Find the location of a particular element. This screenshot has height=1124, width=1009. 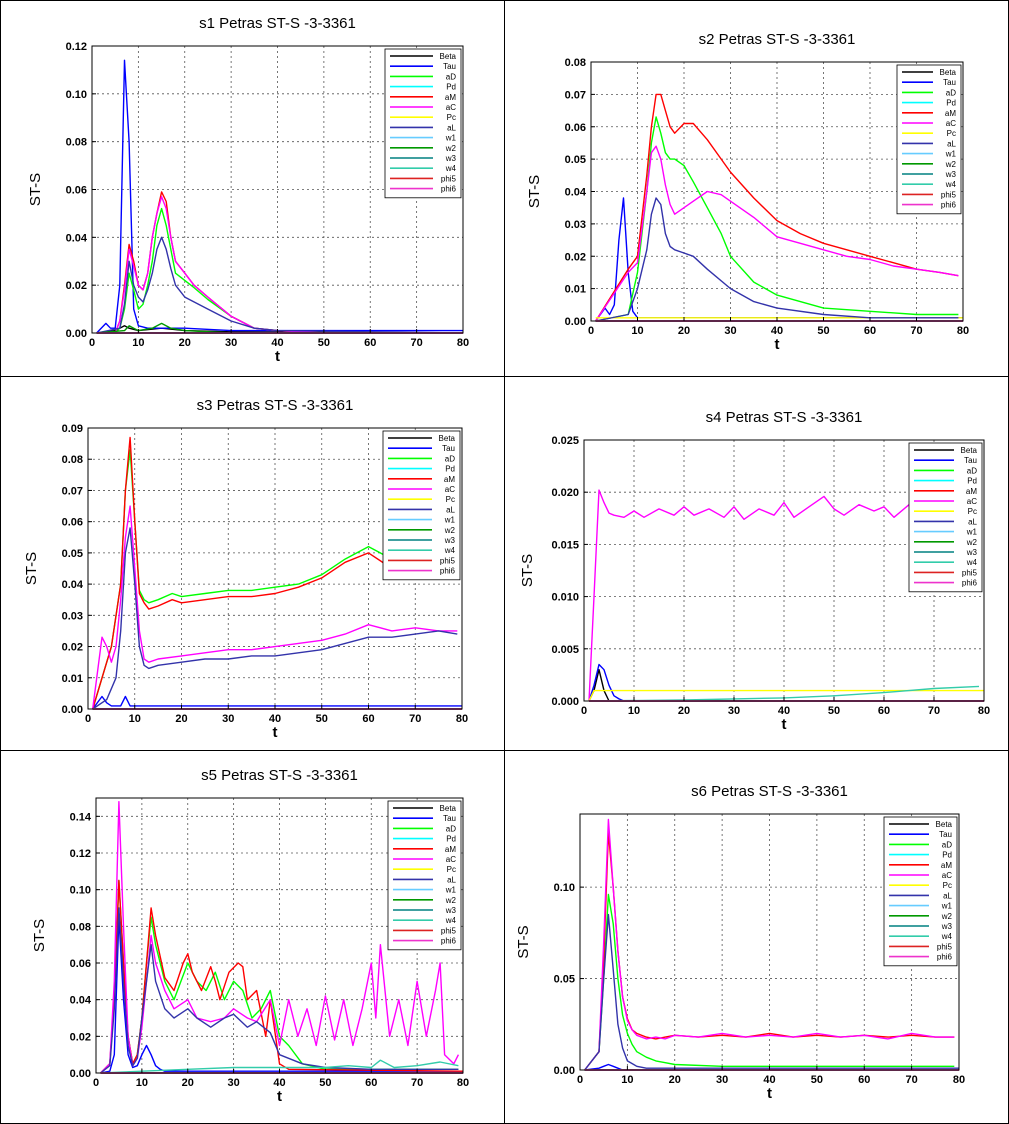

chart-title: s2 Petras ST-S -3-3361 is located at coordinates (777, 39).